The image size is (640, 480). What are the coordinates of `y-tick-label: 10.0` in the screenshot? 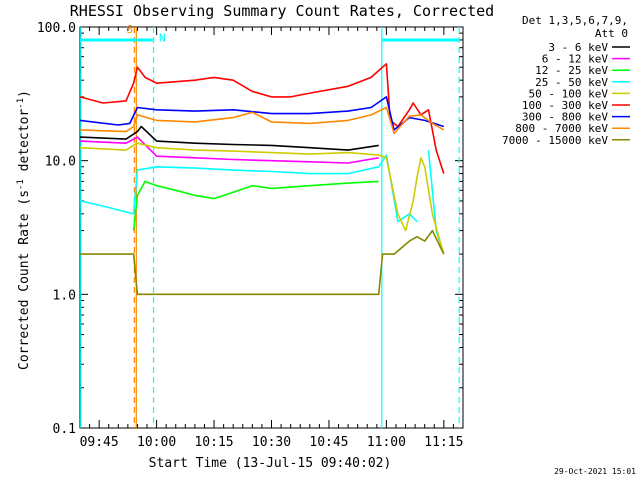 It's located at (60, 162).